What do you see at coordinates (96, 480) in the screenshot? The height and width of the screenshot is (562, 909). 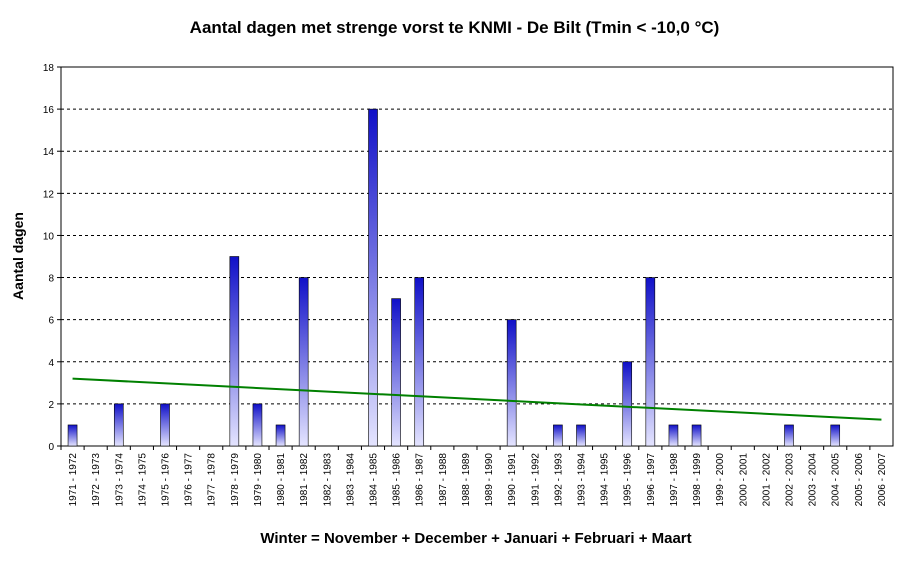 I see `x-tick-label: 1972 - 1973` at bounding box center [96, 480].